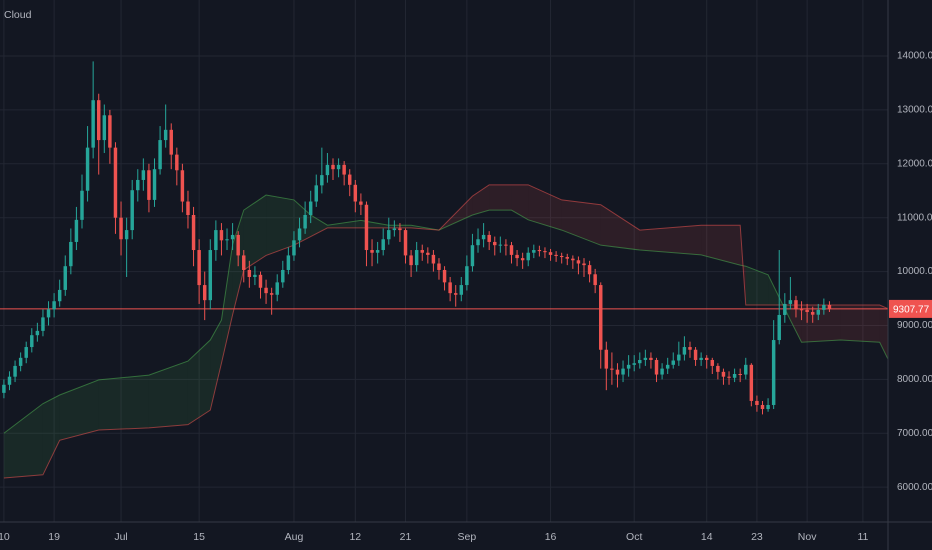 This screenshot has width=932, height=550. I want to click on y-tick-label: 9000.00, so click(914, 325).